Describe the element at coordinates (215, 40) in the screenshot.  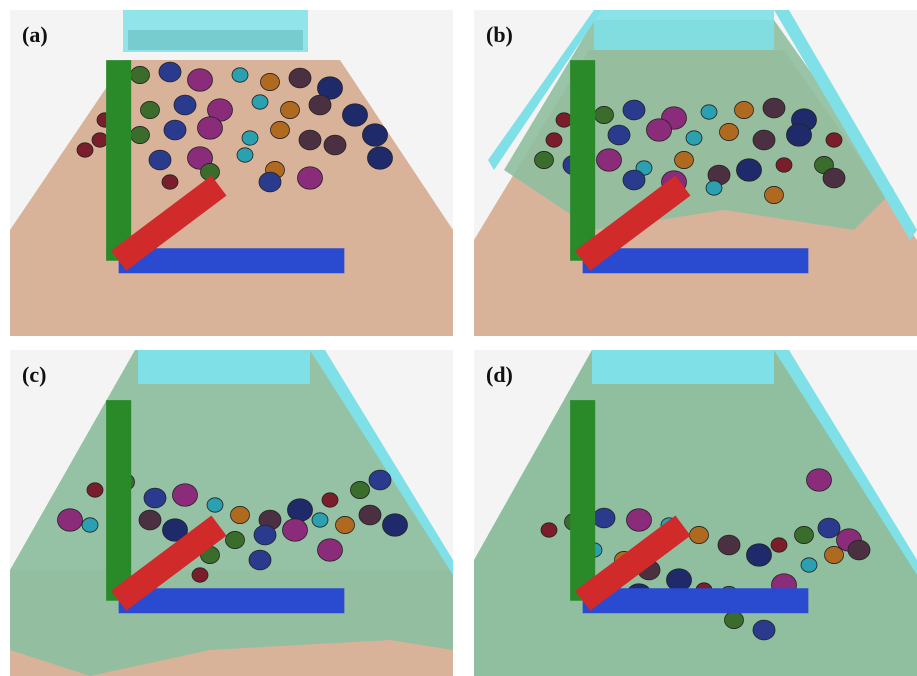
I see `water-tank-inner` at that location.